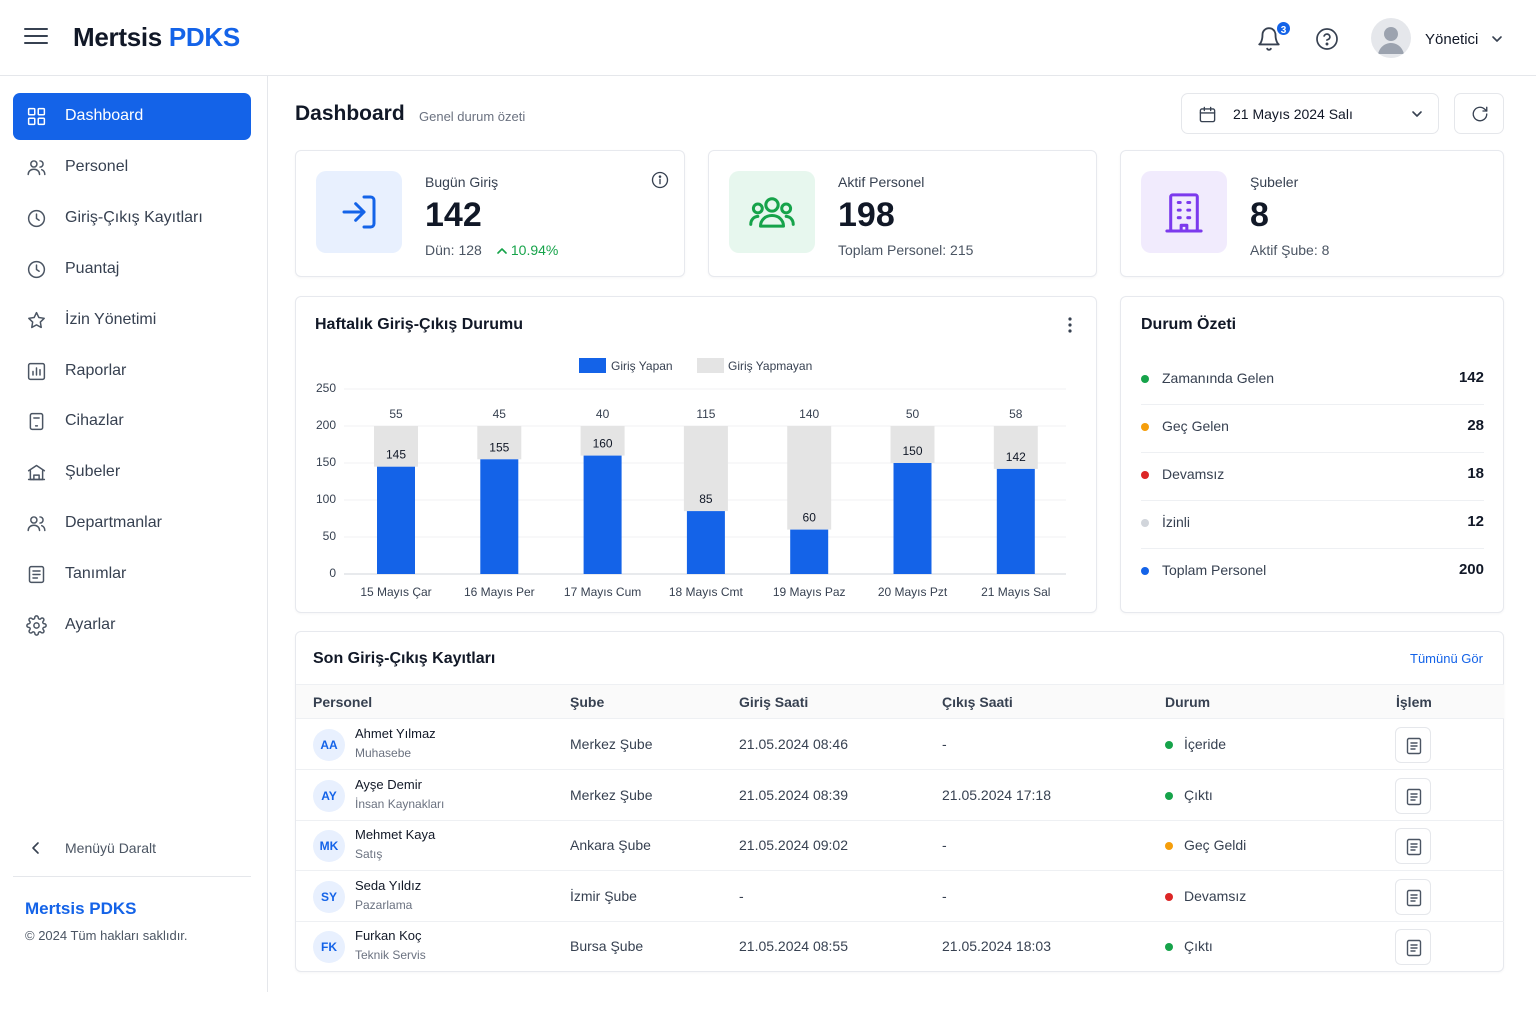  What do you see at coordinates (396, 592) in the screenshot?
I see `x-tick-label: 15 Mayıs Çar` at bounding box center [396, 592].